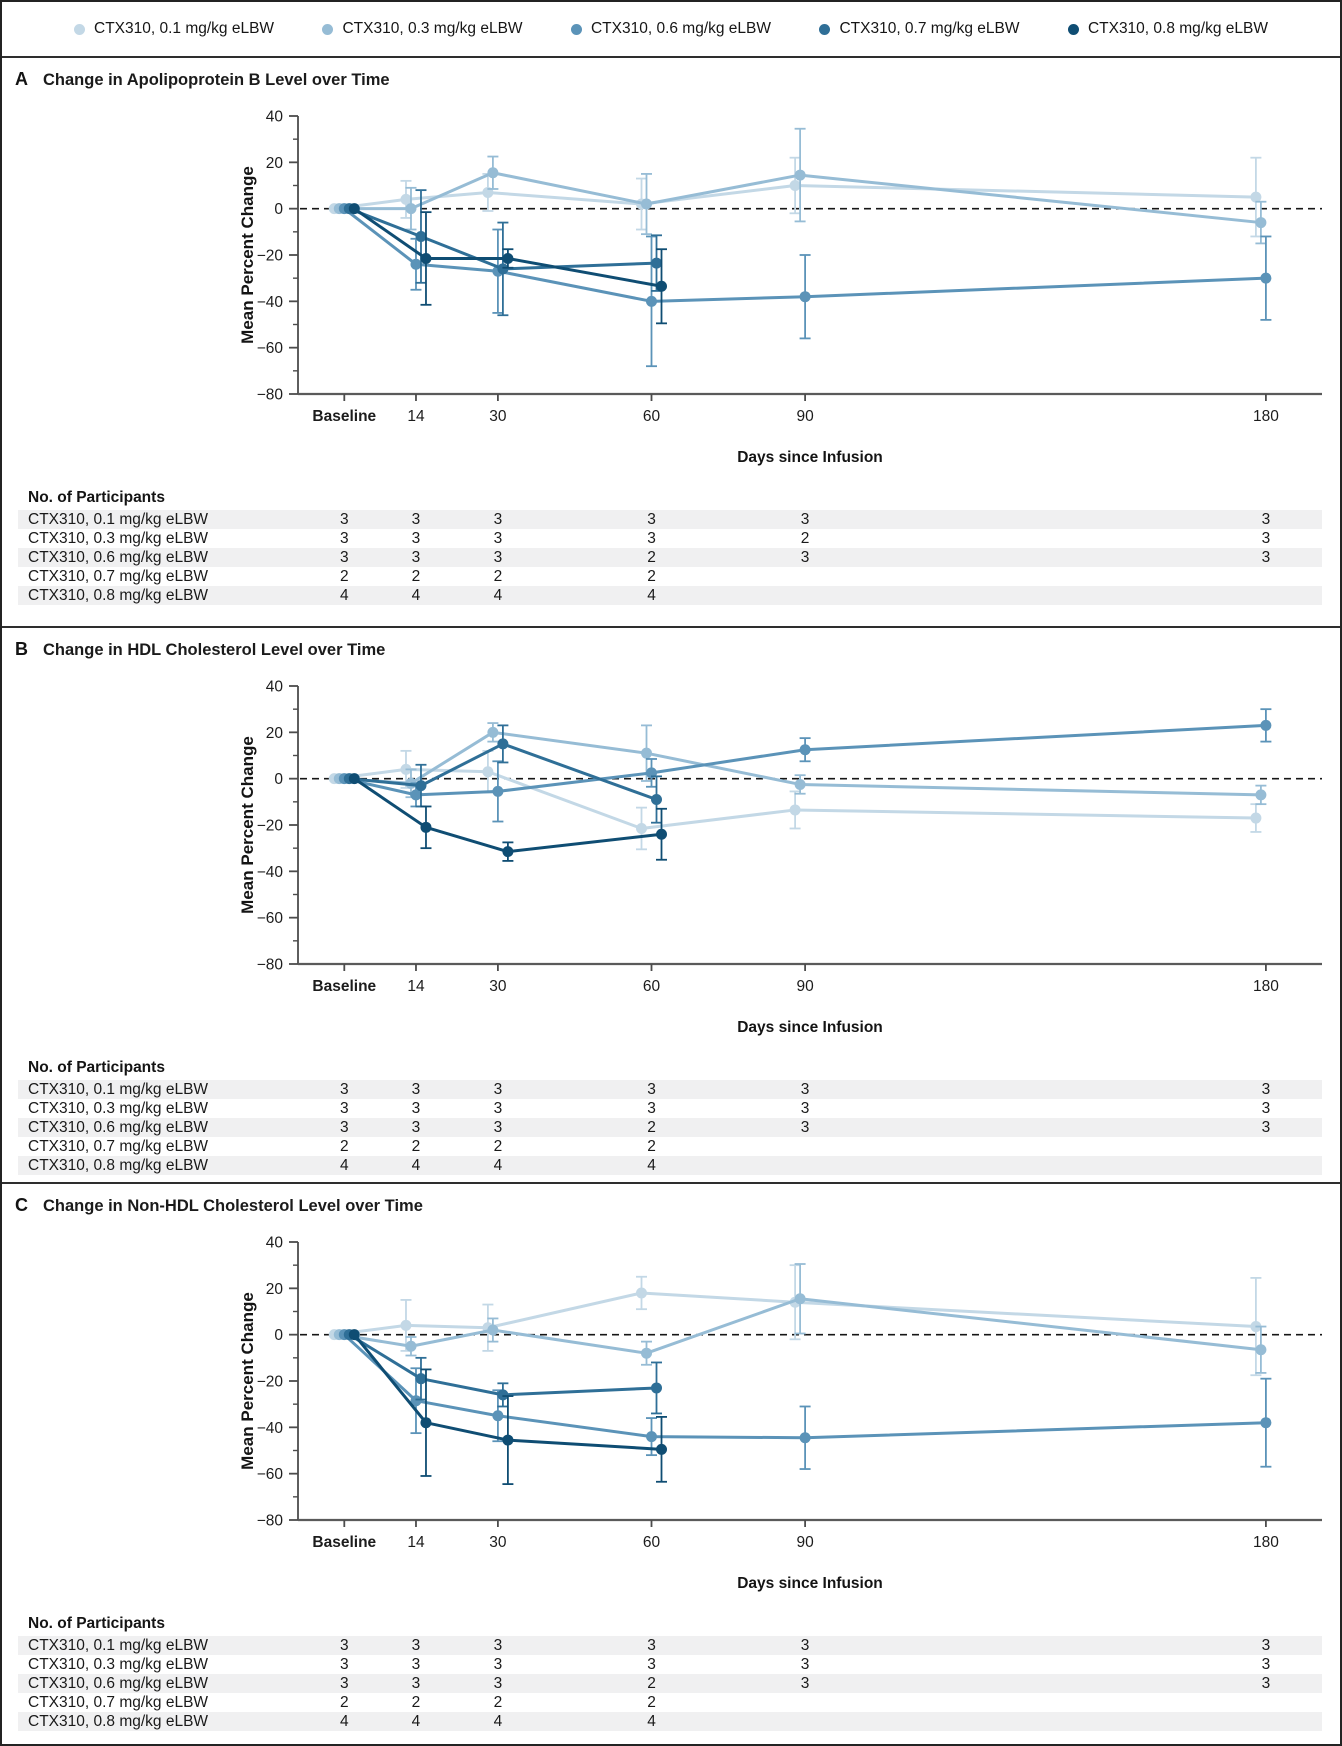 The image size is (1342, 1746). I want to click on panel-letter: A, so click(21, 79).